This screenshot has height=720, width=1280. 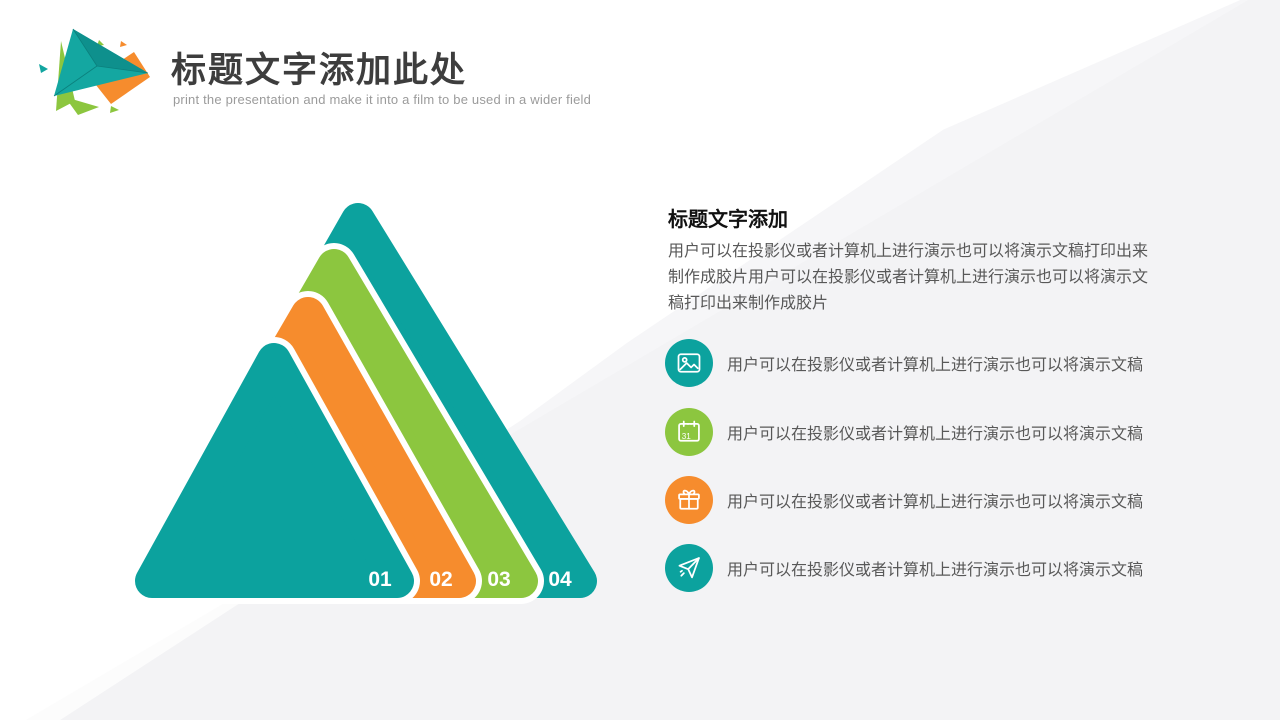 What do you see at coordinates (689, 500) in the screenshot?
I see `gift-icon` at bounding box center [689, 500].